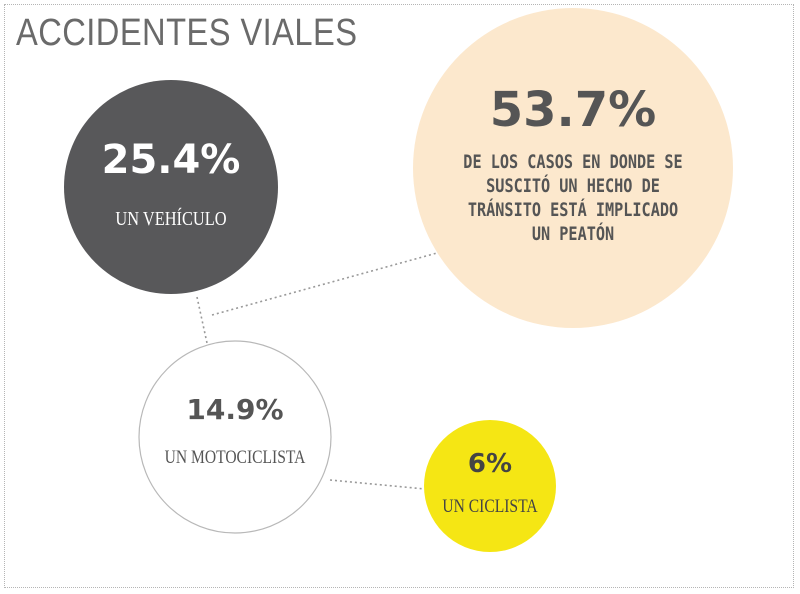  I want to click on bubble-label-peaton-line-2: SUSCITÓ UN HECHO DE, so click(573, 185).